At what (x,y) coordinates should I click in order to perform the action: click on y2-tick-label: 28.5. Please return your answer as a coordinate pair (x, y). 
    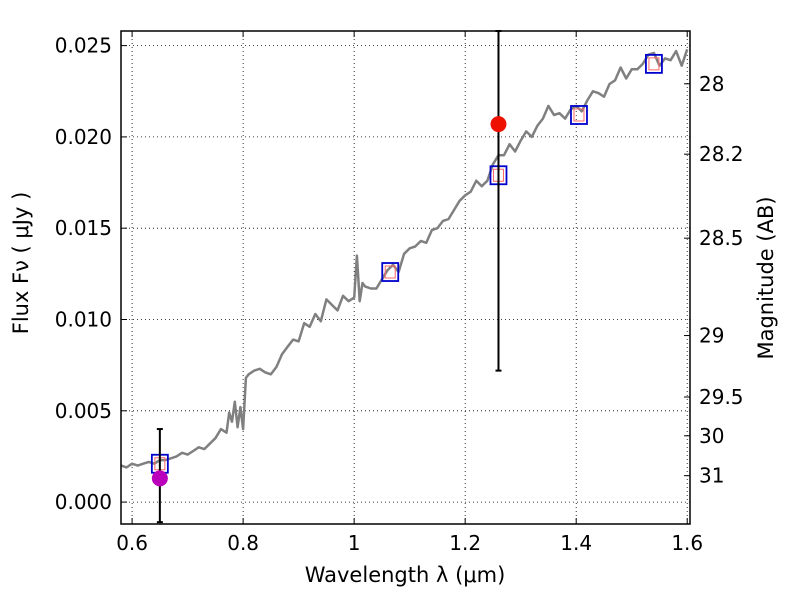
    Looking at the image, I should click on (721, 238).